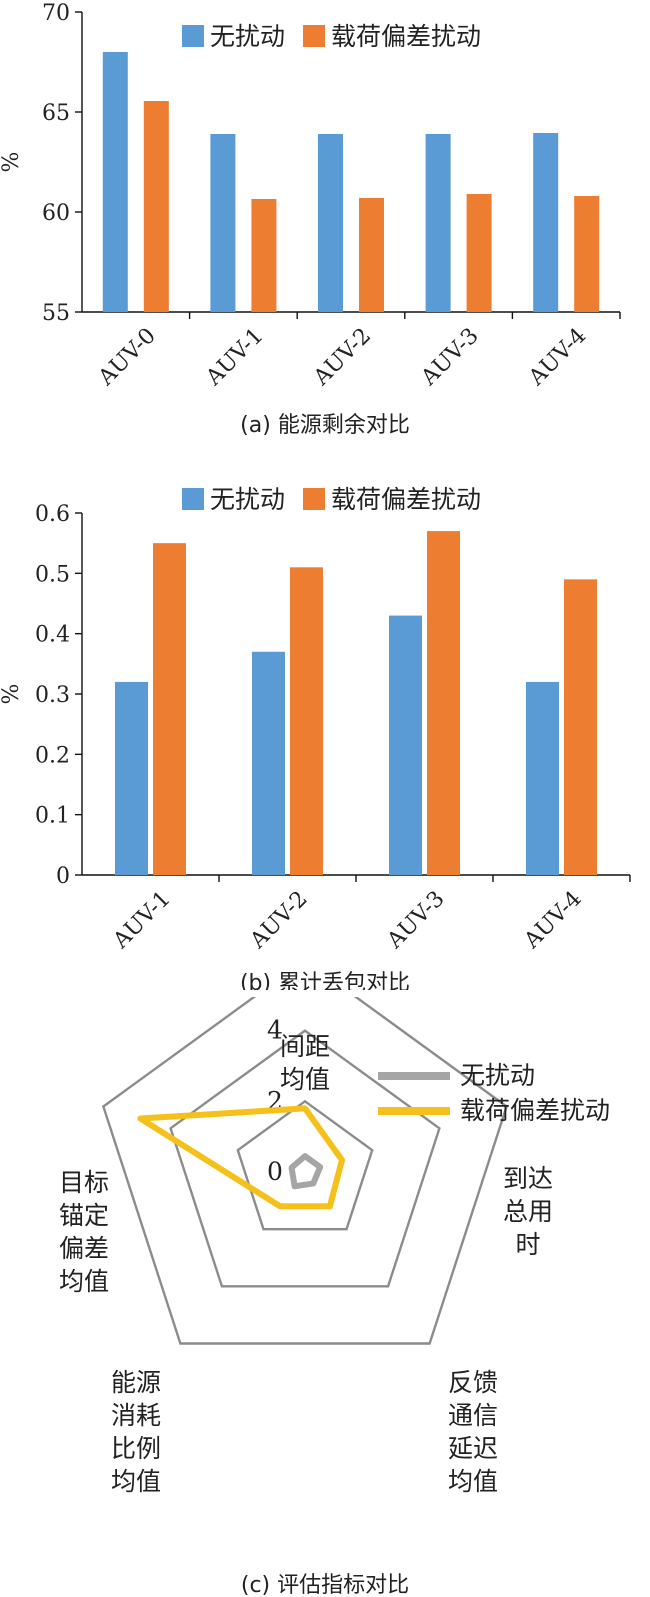  Describe the element at coordinates (52, 635) in the screenshot. I see `y-tick-label: 0.4` at that location.